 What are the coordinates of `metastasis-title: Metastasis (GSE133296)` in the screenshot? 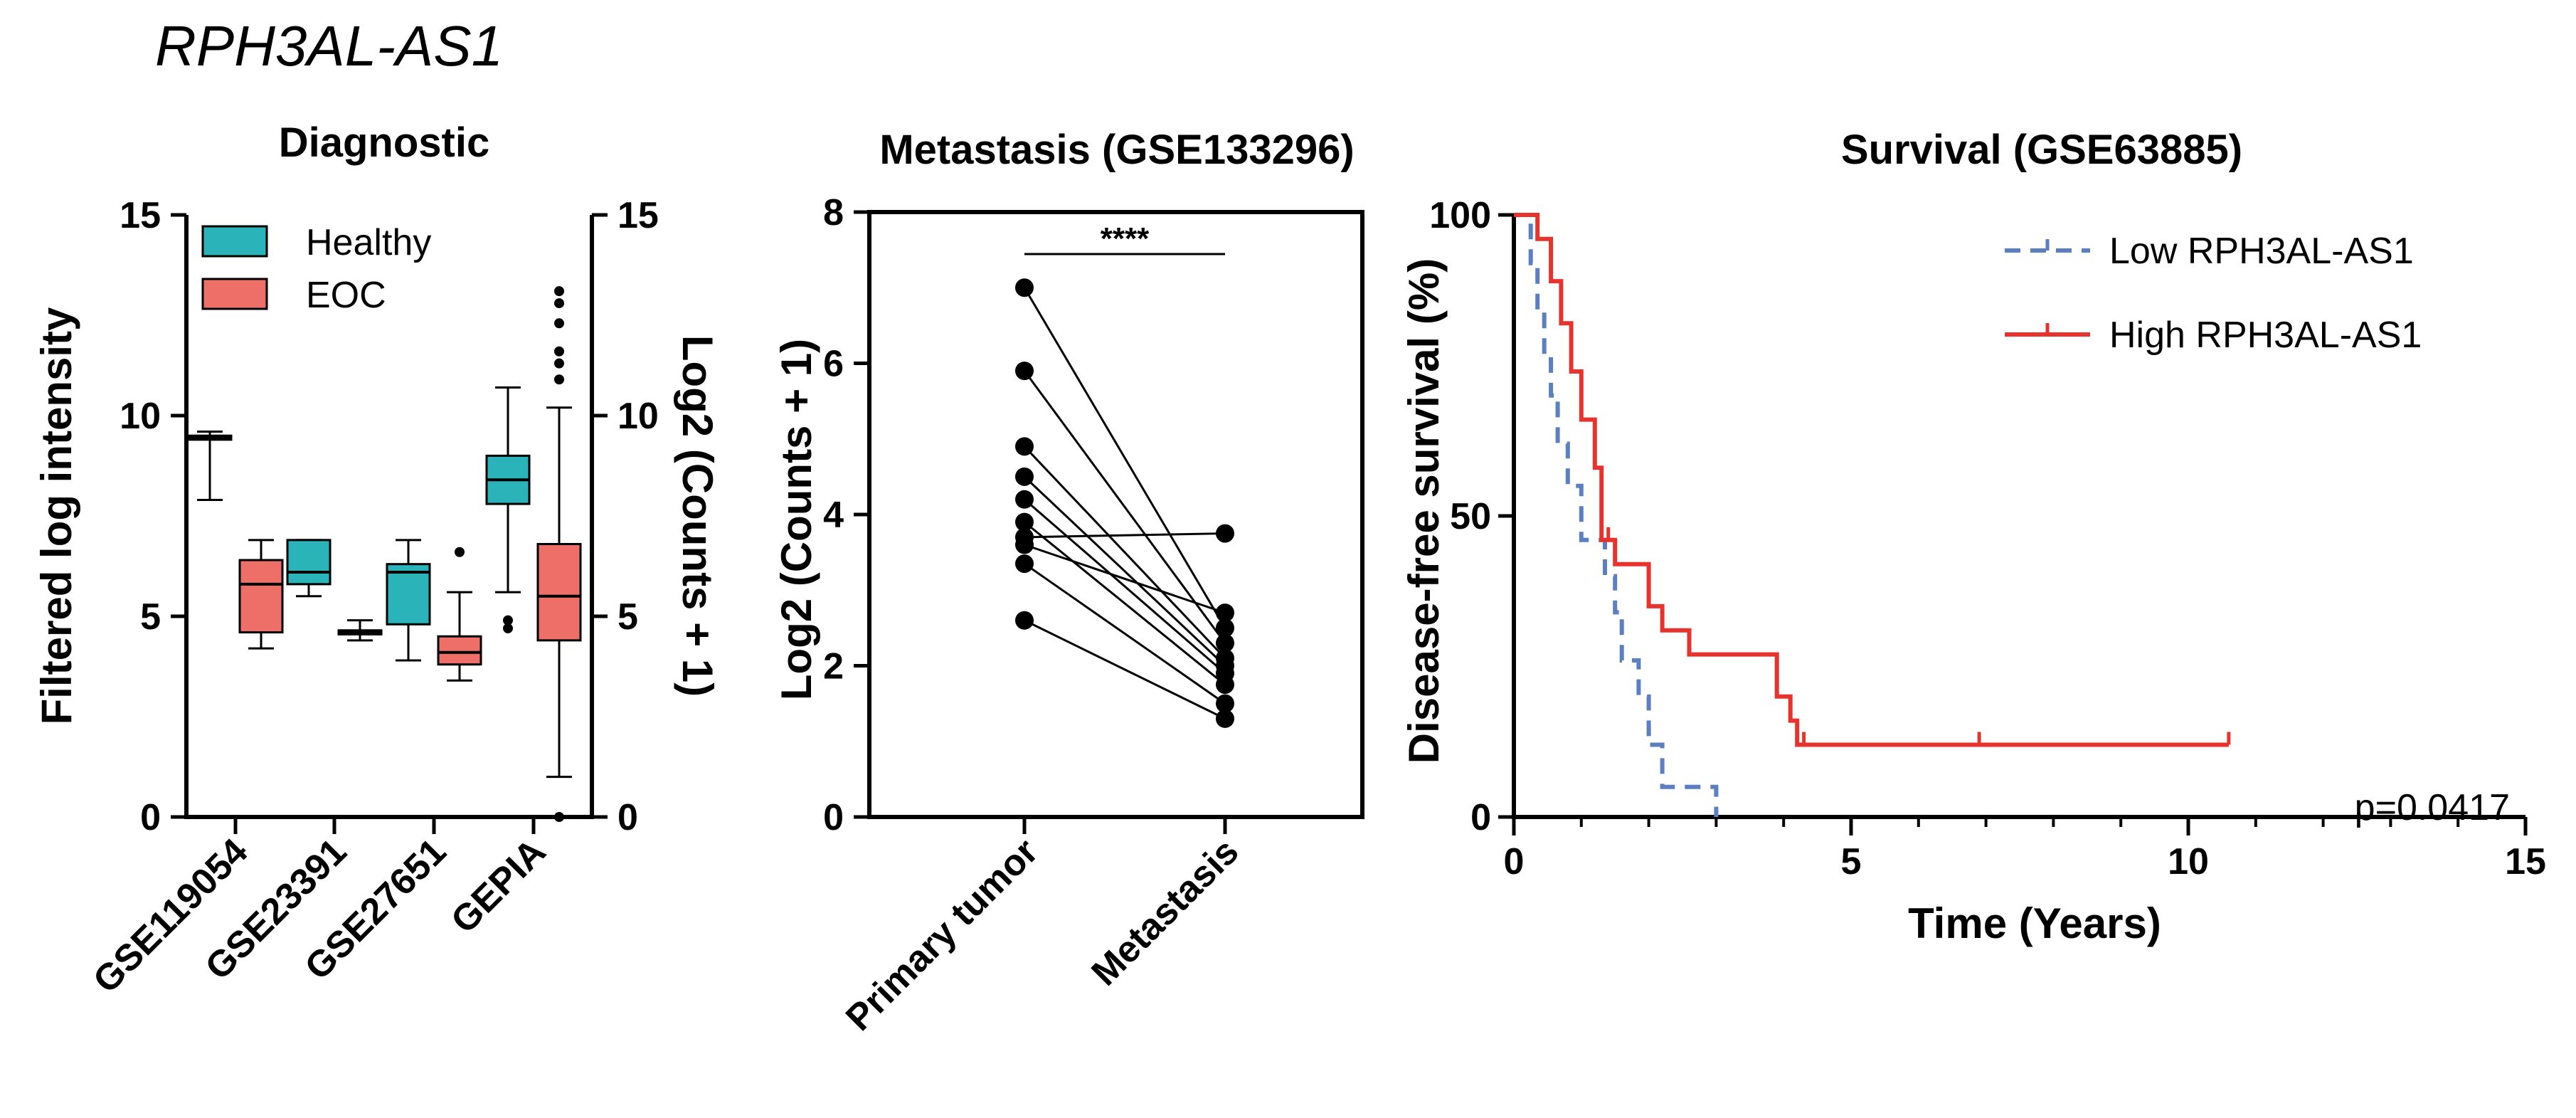 It's located at (1116, 150).